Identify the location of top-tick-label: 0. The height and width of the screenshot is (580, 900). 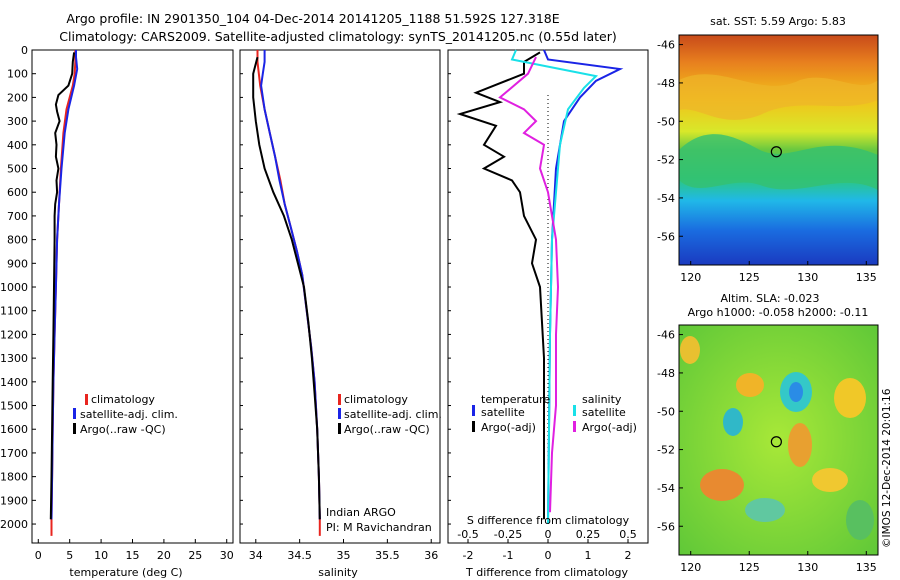
(548, 534).